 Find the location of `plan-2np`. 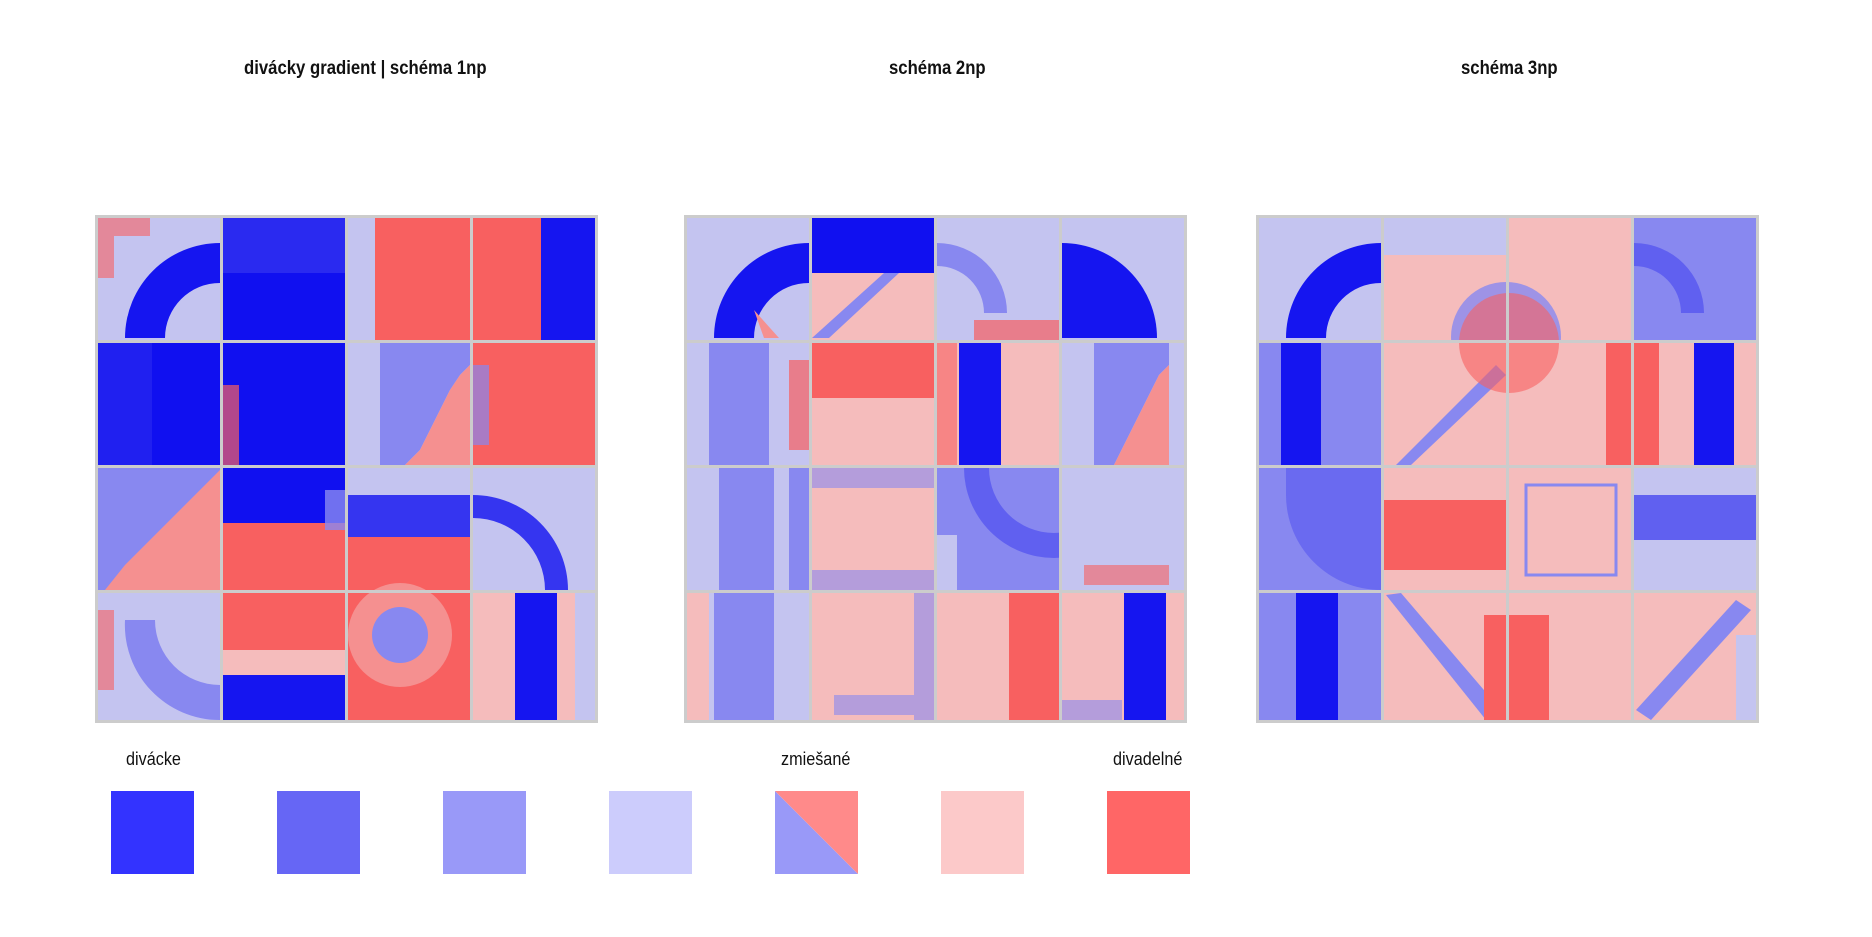

plan-2np is located at coordinates (935, 469).